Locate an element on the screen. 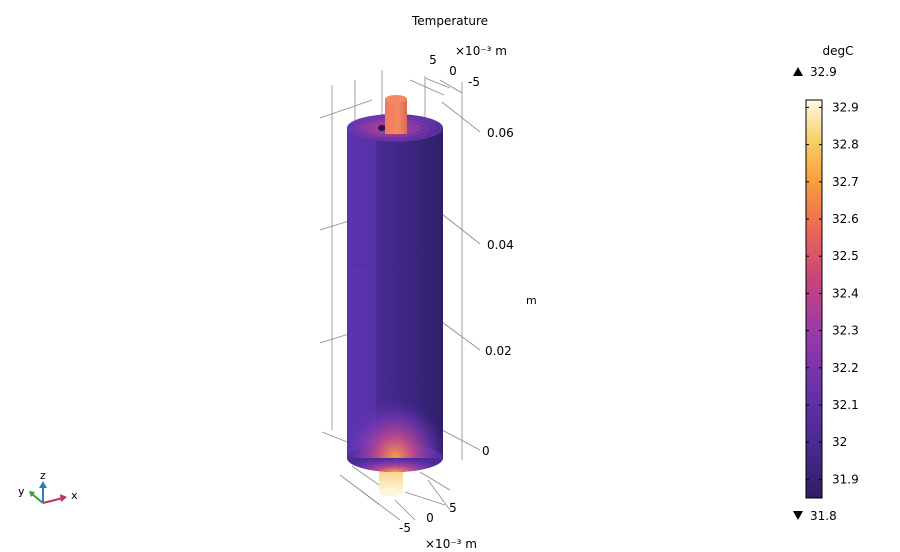 The height and width of the screenshot is (552, 900). colorbar-tick-label: 32.1 is located at coordinates (845, 405).